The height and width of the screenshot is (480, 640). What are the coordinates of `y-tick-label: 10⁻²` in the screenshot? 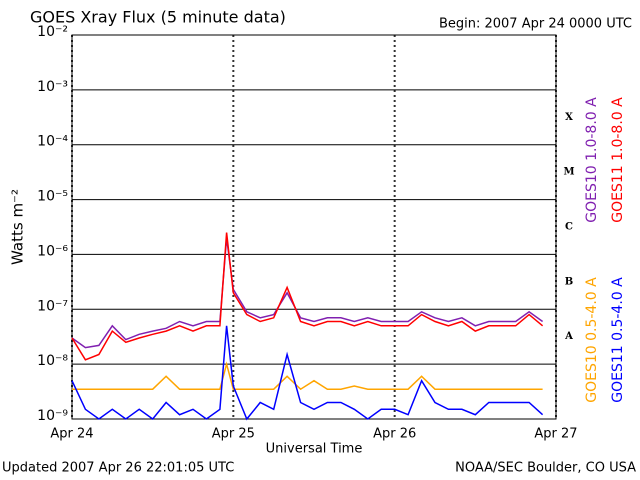 It's located at (52, 32).